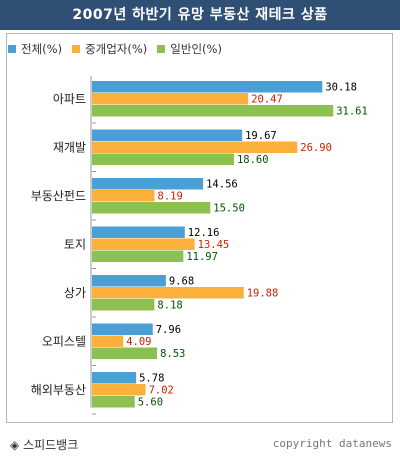  I want to click on data-label: 5.60, so click(150, 403).